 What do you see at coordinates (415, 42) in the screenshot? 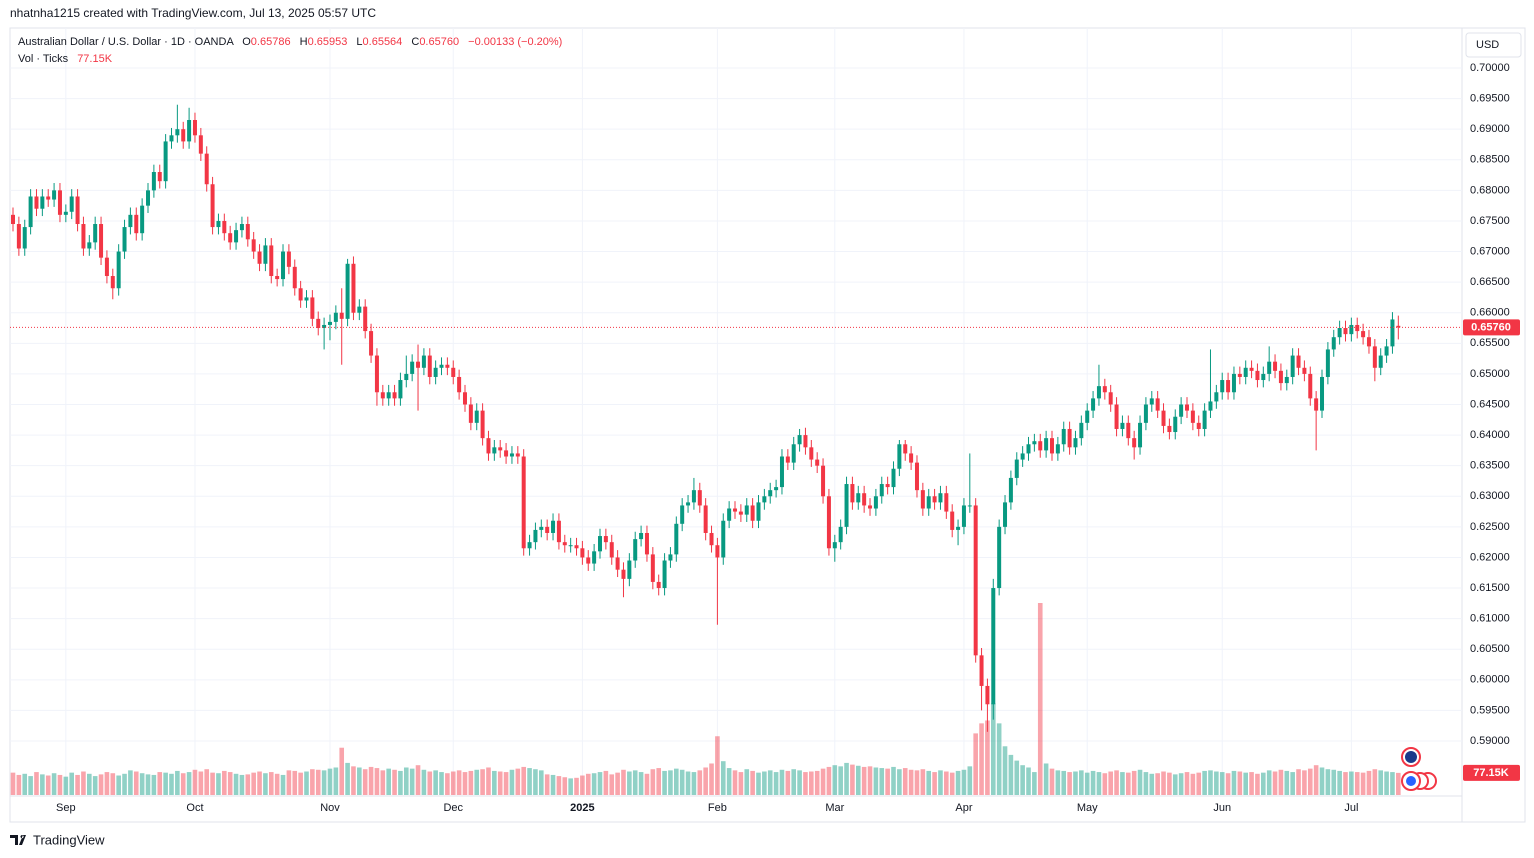
I see `close-label: C` at bounding box center [415, 42].